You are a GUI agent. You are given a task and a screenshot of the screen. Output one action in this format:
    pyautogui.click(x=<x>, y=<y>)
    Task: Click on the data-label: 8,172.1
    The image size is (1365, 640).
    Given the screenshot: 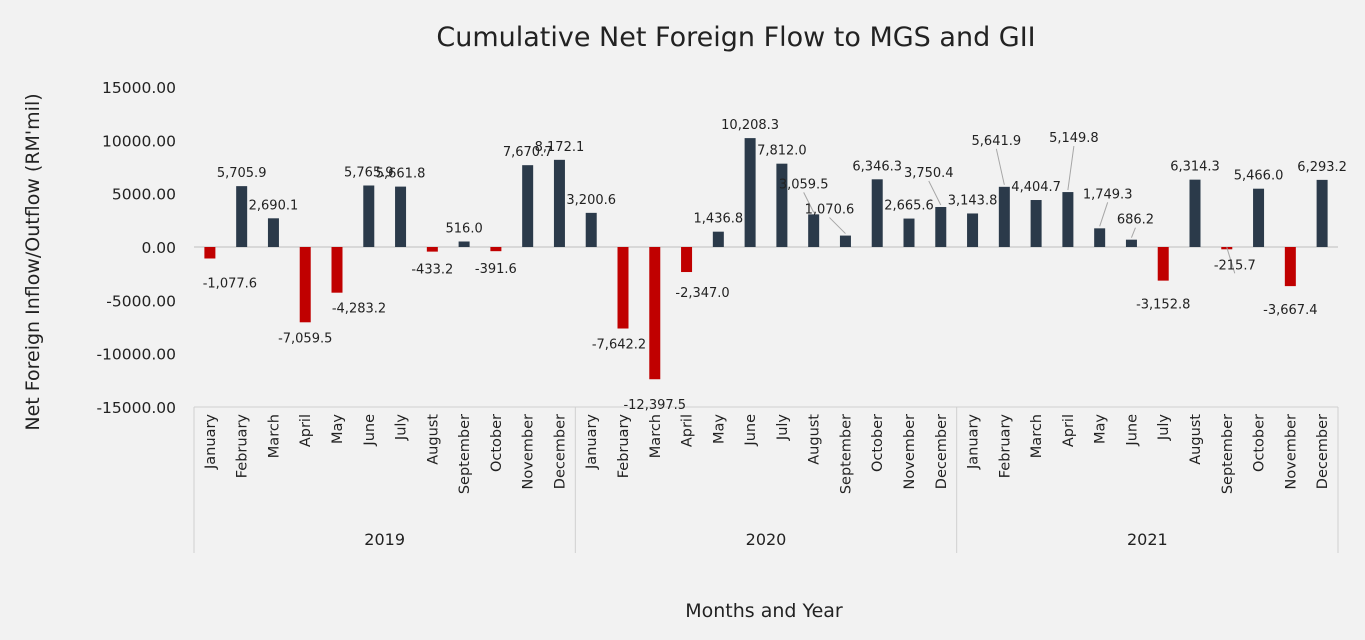 What is the action you would take?
    pyautogui.click(x=560, y=147)
    